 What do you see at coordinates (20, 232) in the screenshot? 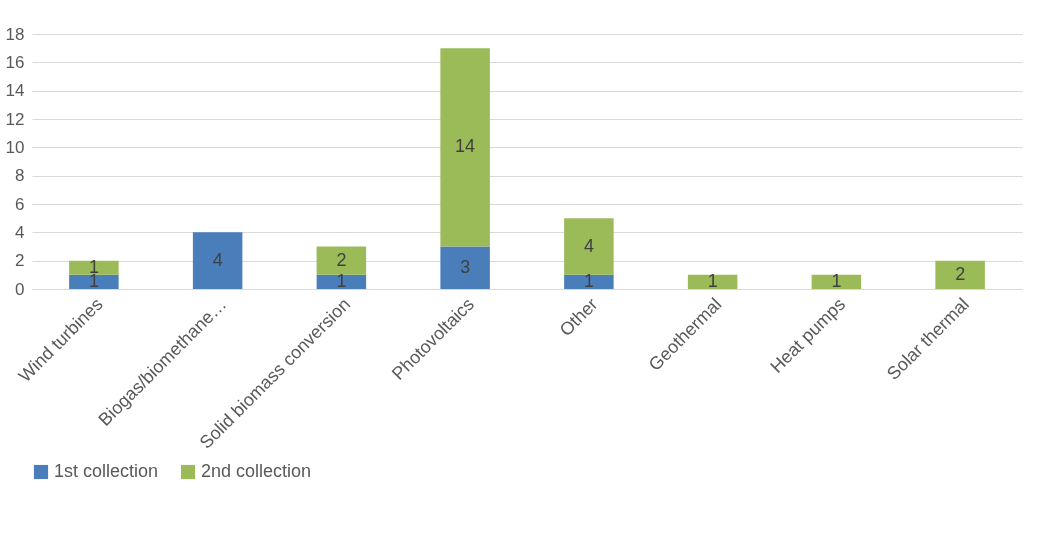
I see `y-tick-label: 4` at bounding box center [20, 232].